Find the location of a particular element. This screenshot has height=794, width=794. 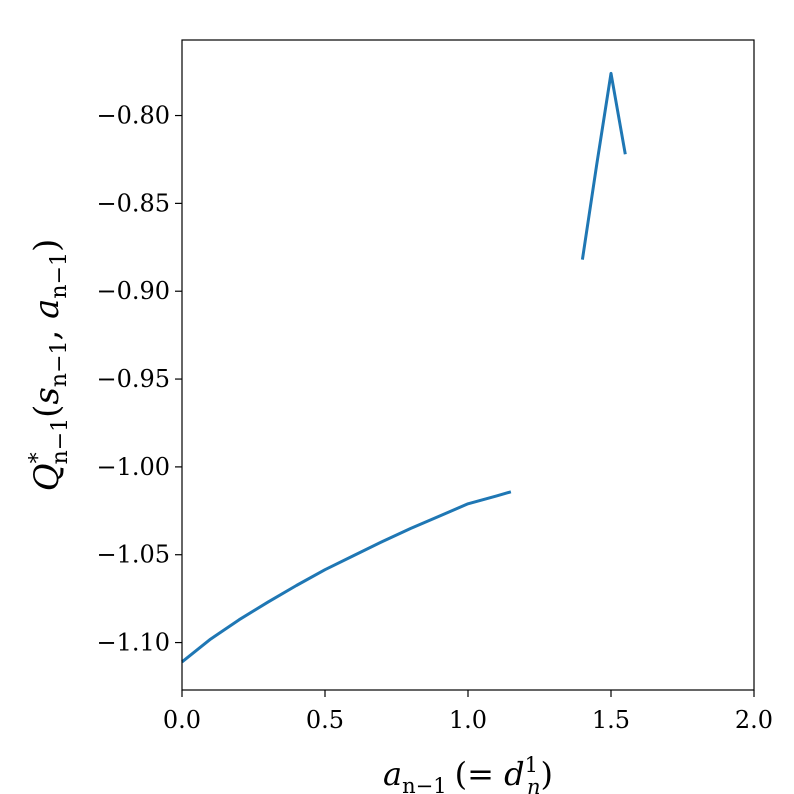

x-tick-label: 1.0 is located at coordinates (468, 720).